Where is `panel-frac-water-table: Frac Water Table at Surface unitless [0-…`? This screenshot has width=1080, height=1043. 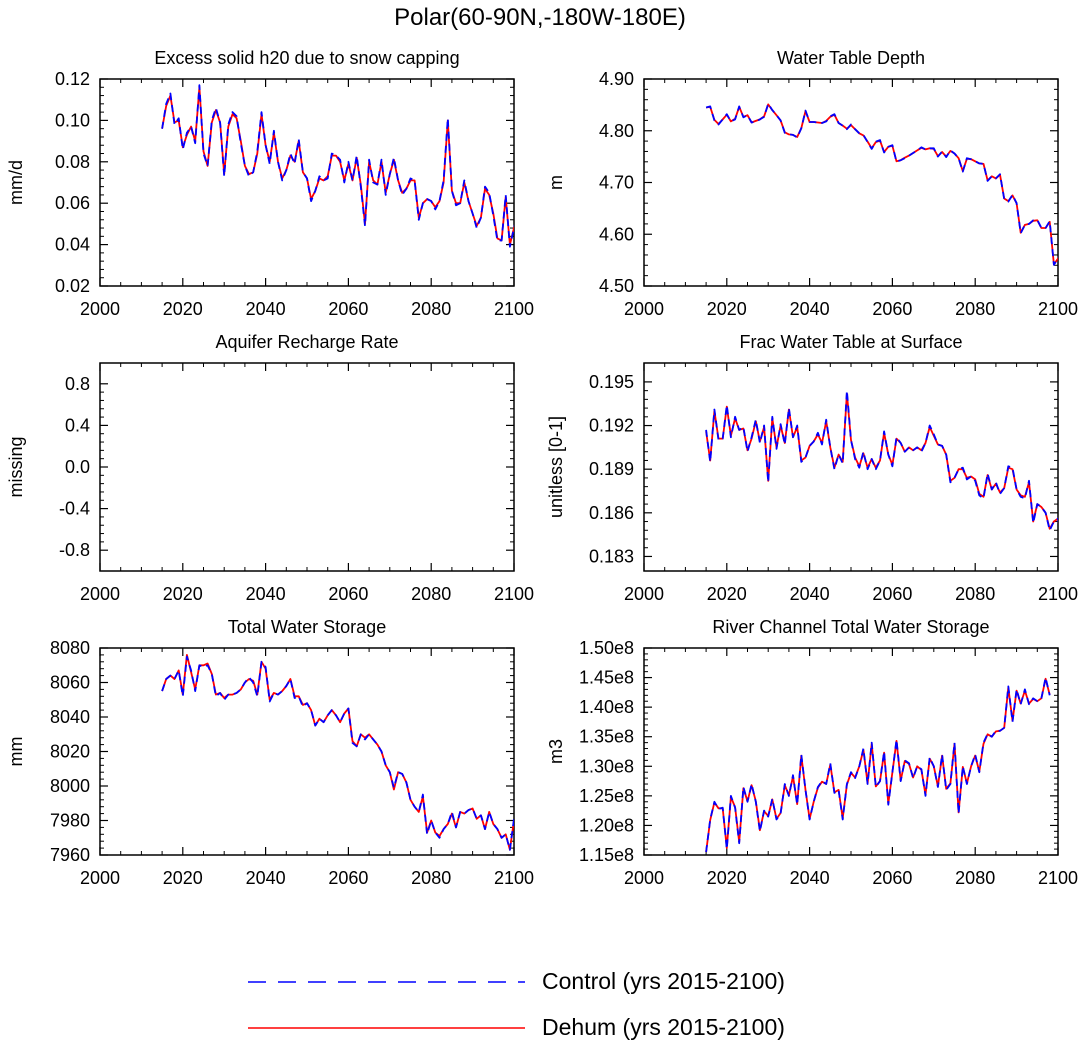
panel-frac-water-table: Frac Water Table at Surface unitless [0-… is located at coordinates (812, 468).